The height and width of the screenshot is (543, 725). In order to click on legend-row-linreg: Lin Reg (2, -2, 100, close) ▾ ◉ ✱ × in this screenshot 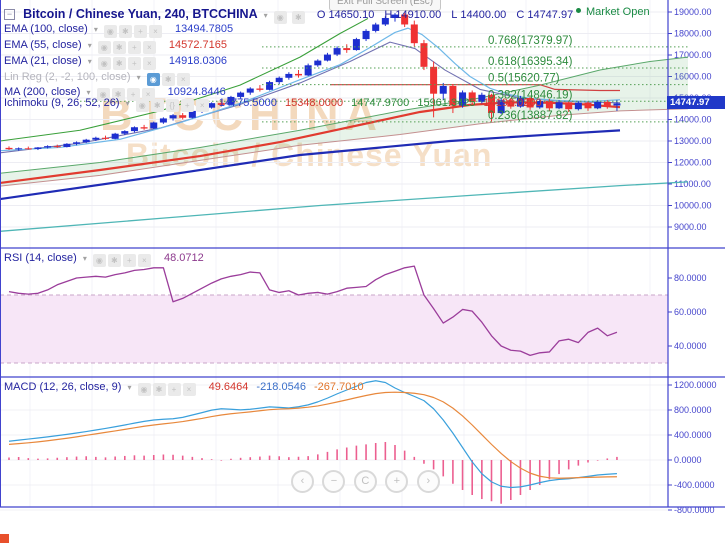, I will do `click(98, 78)`.